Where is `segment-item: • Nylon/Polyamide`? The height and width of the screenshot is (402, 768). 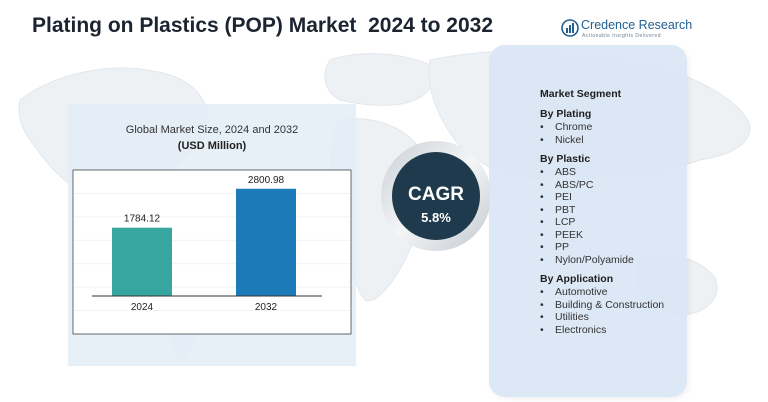 segment-item: • Nylon/Polyamide is located at coordinates (612, 260).